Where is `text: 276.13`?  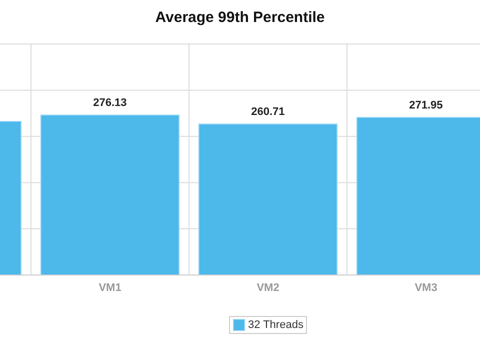 text: 276.13 is located at coordinates (110, 103).